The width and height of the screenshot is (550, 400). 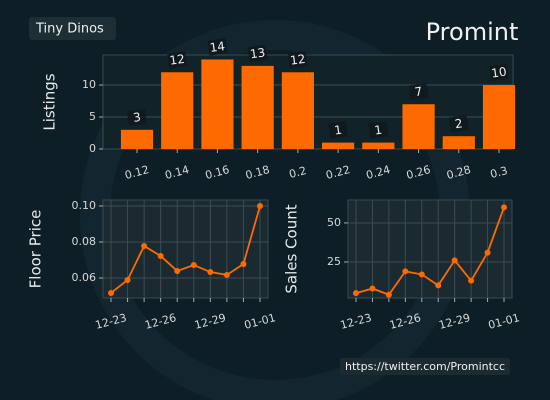 What do you see at coordinates (458, 172) in the screenshot?
I see `x-tick-label: 0.28` at bounding box center [458, 172].